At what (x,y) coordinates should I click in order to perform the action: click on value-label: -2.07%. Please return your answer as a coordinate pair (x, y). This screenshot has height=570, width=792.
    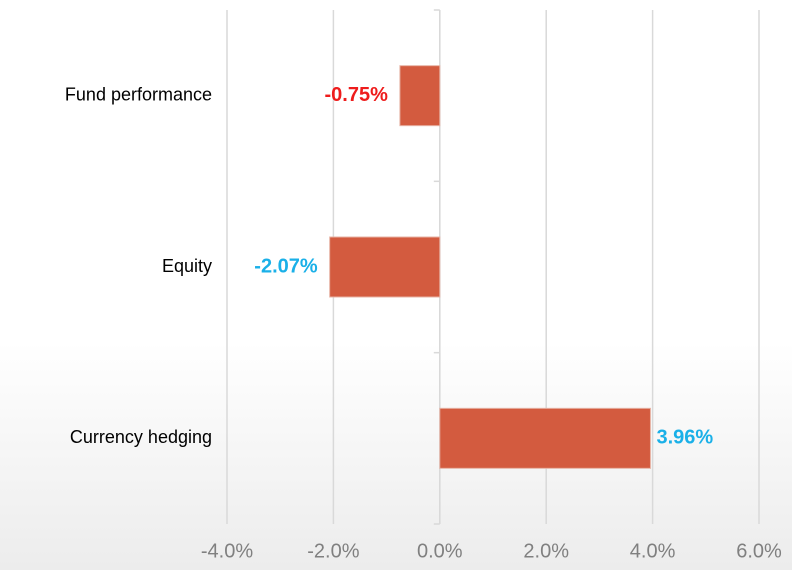
    Looking at the image, I should click on (286, 266).